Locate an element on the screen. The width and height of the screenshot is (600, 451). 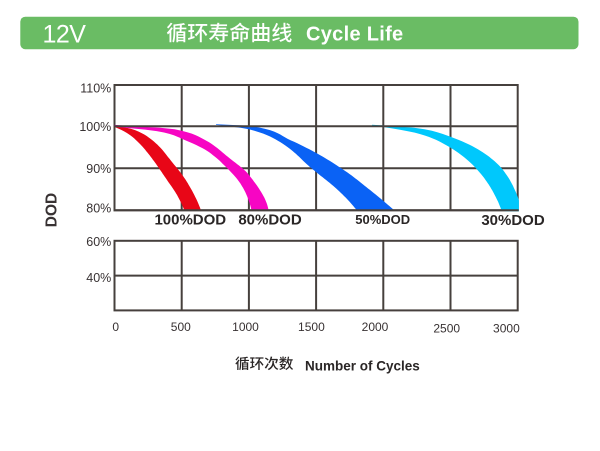
svg-text: 12V is located at coordinates (65, 35).